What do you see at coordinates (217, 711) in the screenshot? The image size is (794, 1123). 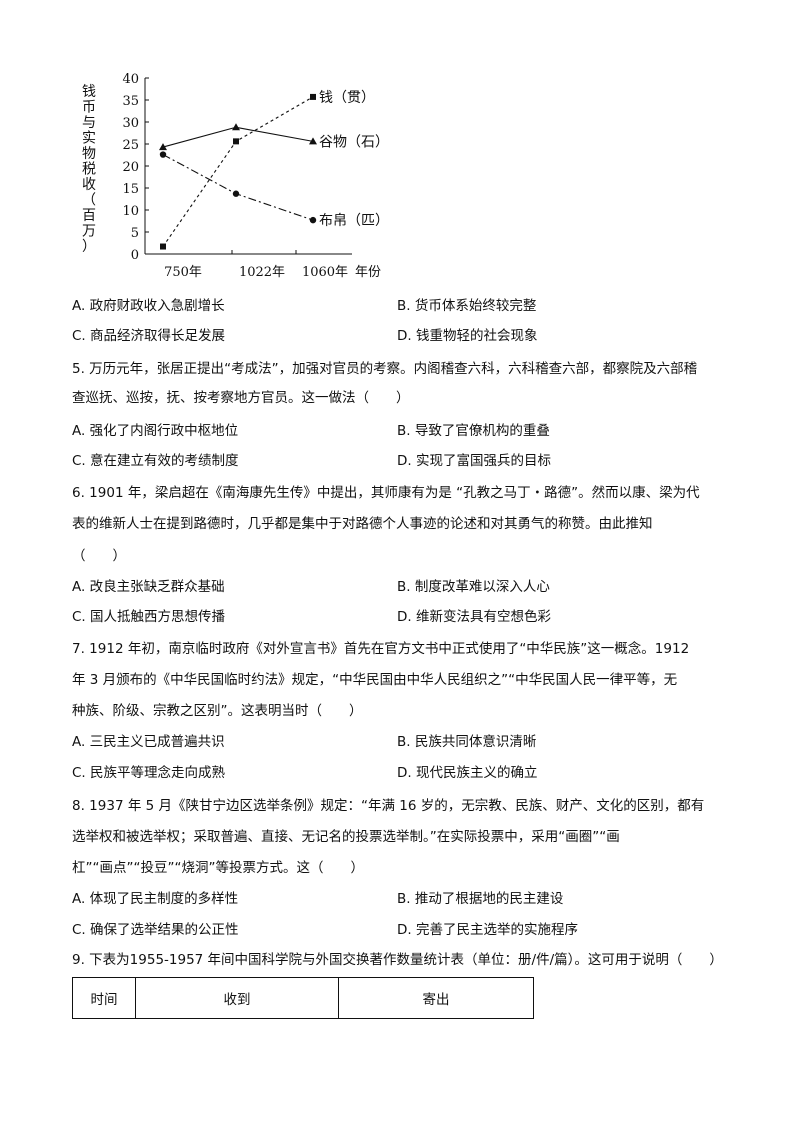 I see `q7-stem: 种族、阶级、宗教之区别”。这表明当时（ ）` at bounding box center [217, 711].